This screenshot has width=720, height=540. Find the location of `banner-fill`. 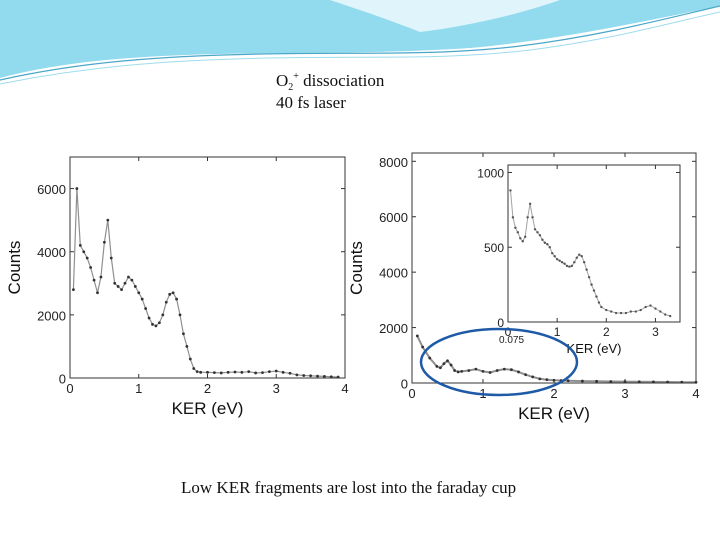

banner-fill is located at coordinates (360, 39).